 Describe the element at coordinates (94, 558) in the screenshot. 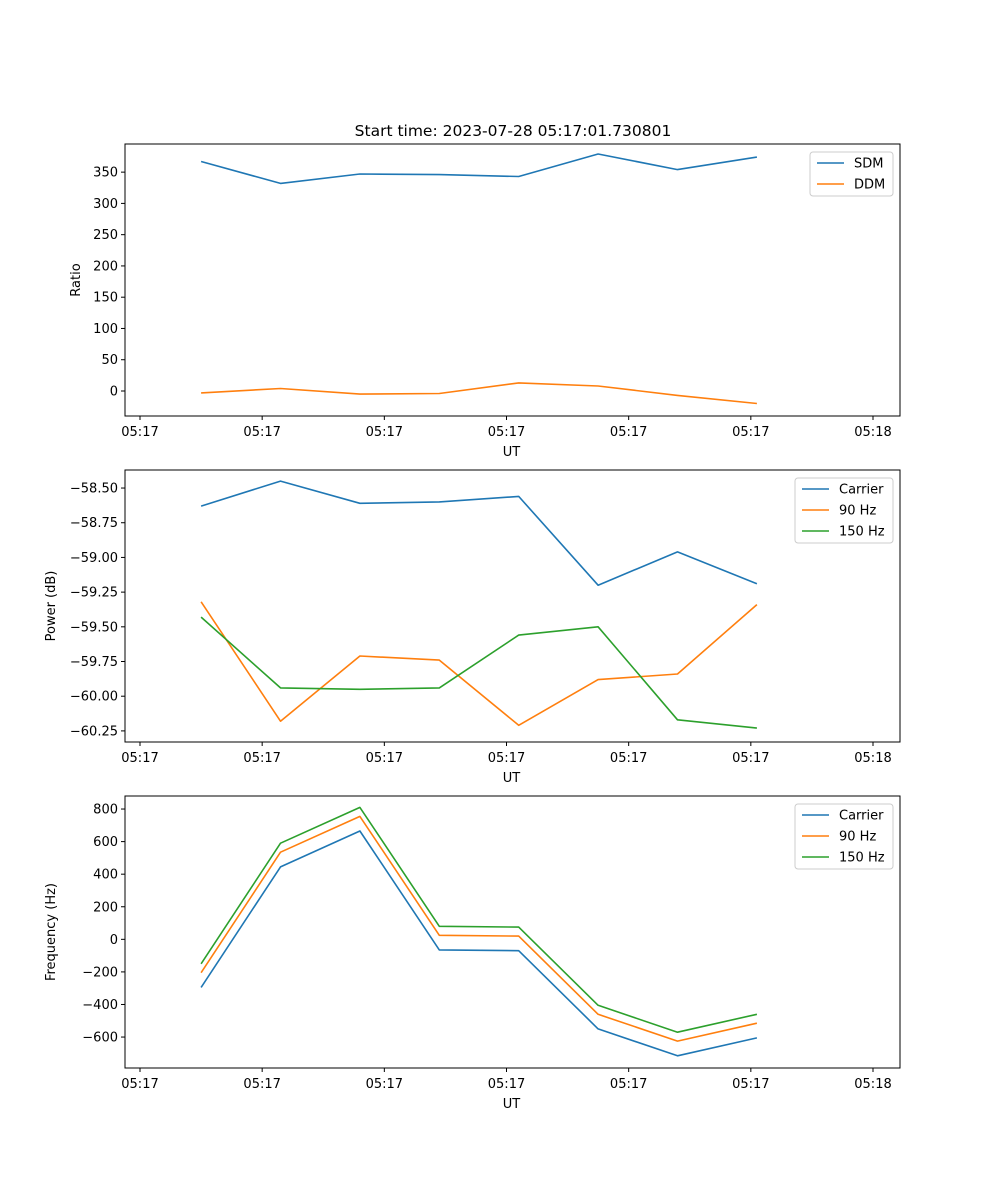

I see `y-tick-label: −59.00` at that location.